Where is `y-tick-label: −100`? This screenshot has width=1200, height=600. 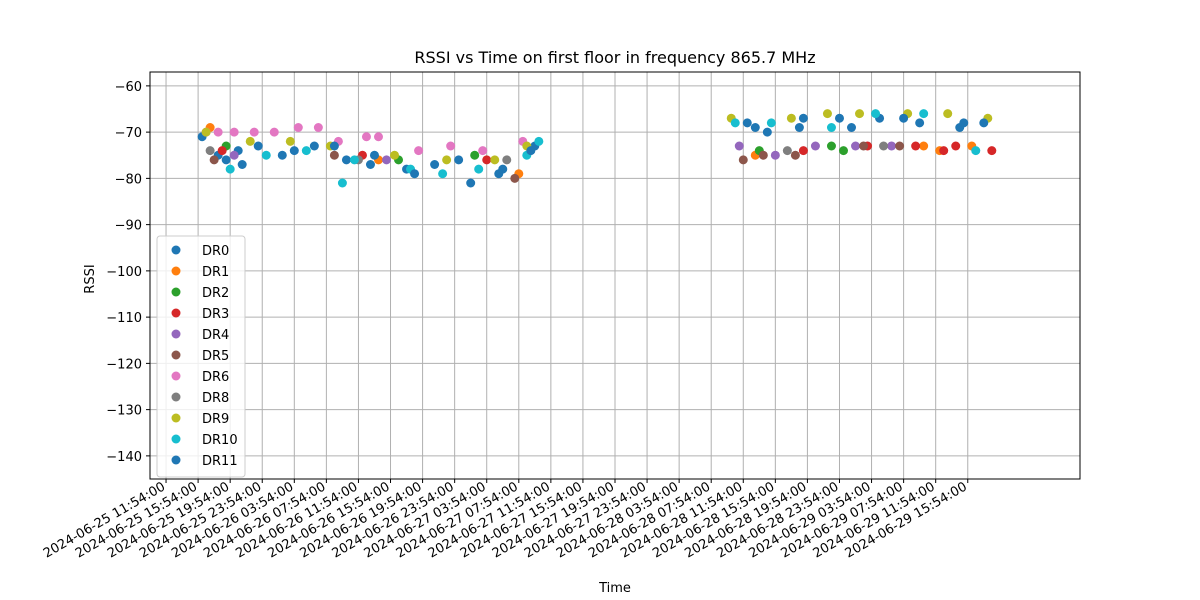
y-tick-label: −100 is located at coordinates (124, 272).